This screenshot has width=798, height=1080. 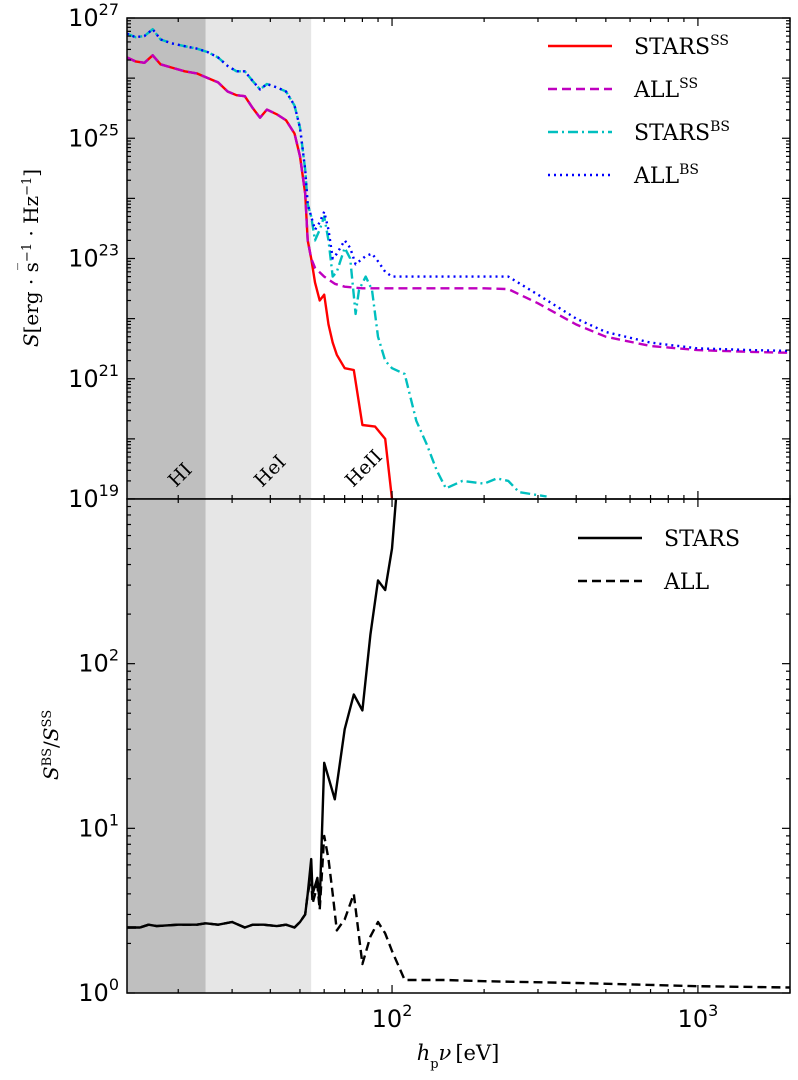 What do you see at coordinates (24, 266) in the screenshot?
I see `top-y-axis-label-bar: ‾` at bounding box center [24, 266].